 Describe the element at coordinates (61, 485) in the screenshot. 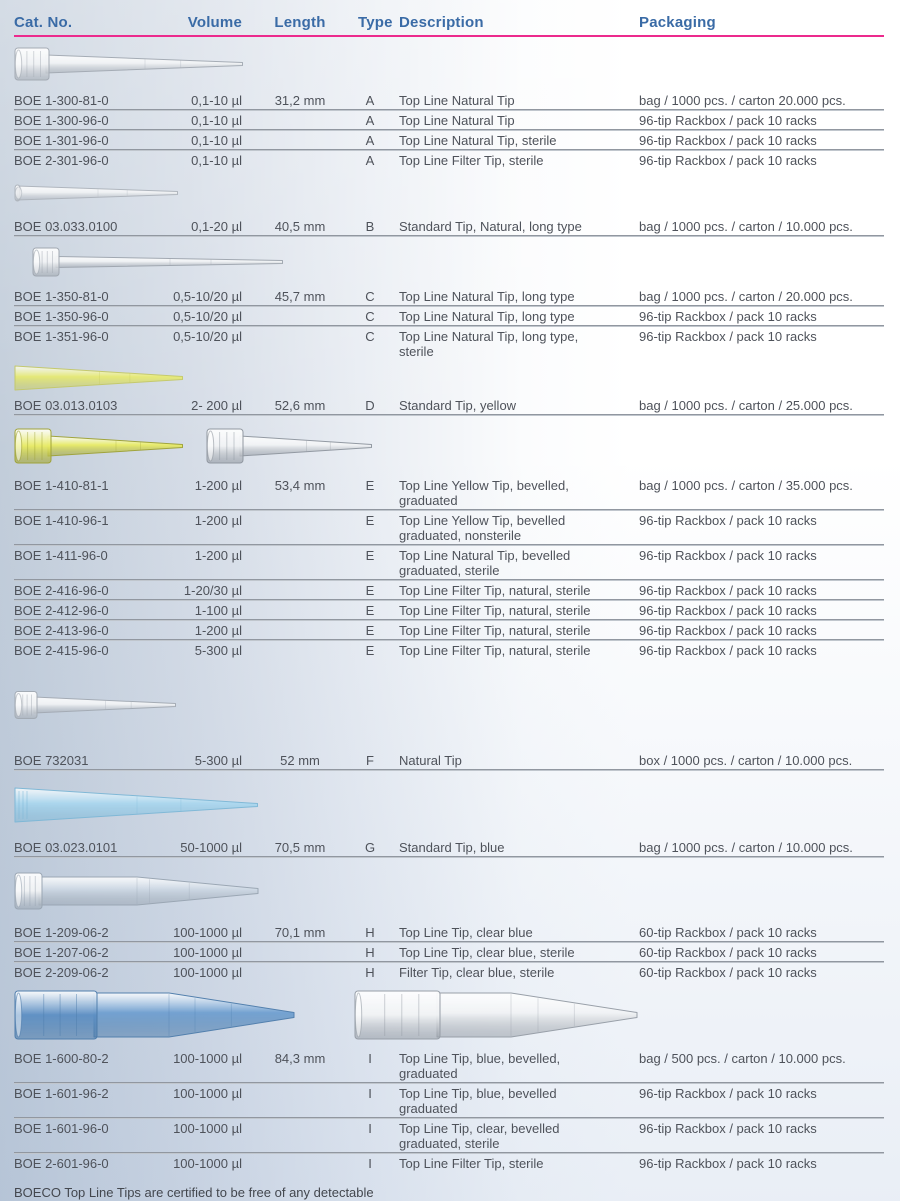

I see `cell-cat-no: BOE 1-410-81-1` at that location.